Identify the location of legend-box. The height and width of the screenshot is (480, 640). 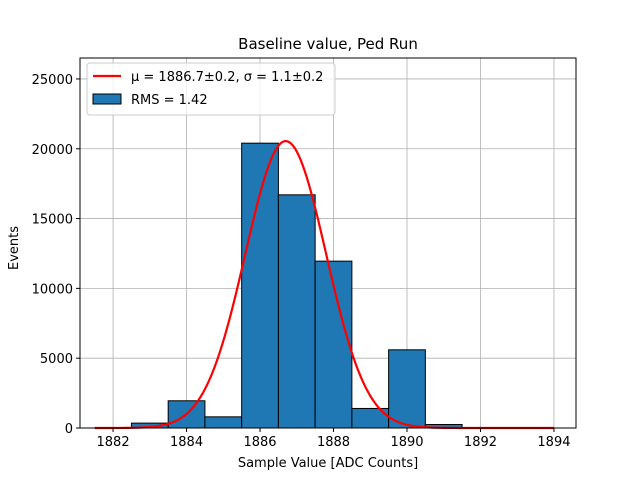
(211, 89).